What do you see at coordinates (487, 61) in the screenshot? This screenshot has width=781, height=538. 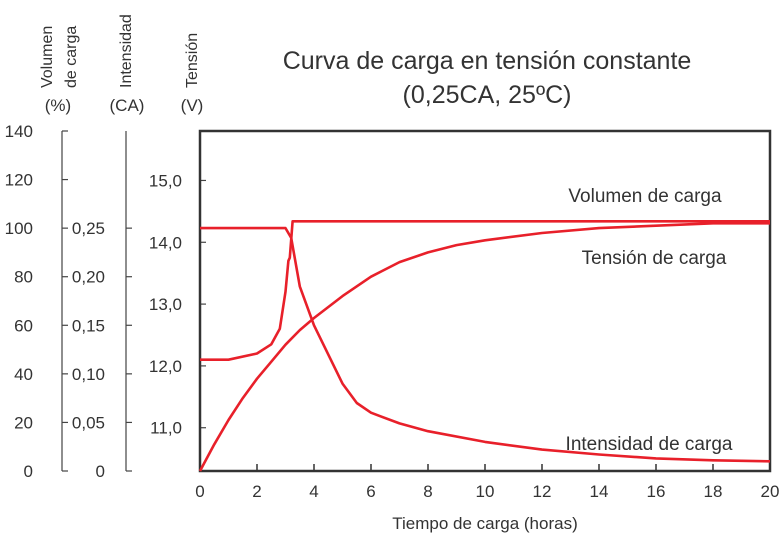 I see `chart-title: Curva de carga en tensión constante` at bounding box center [487, 61].